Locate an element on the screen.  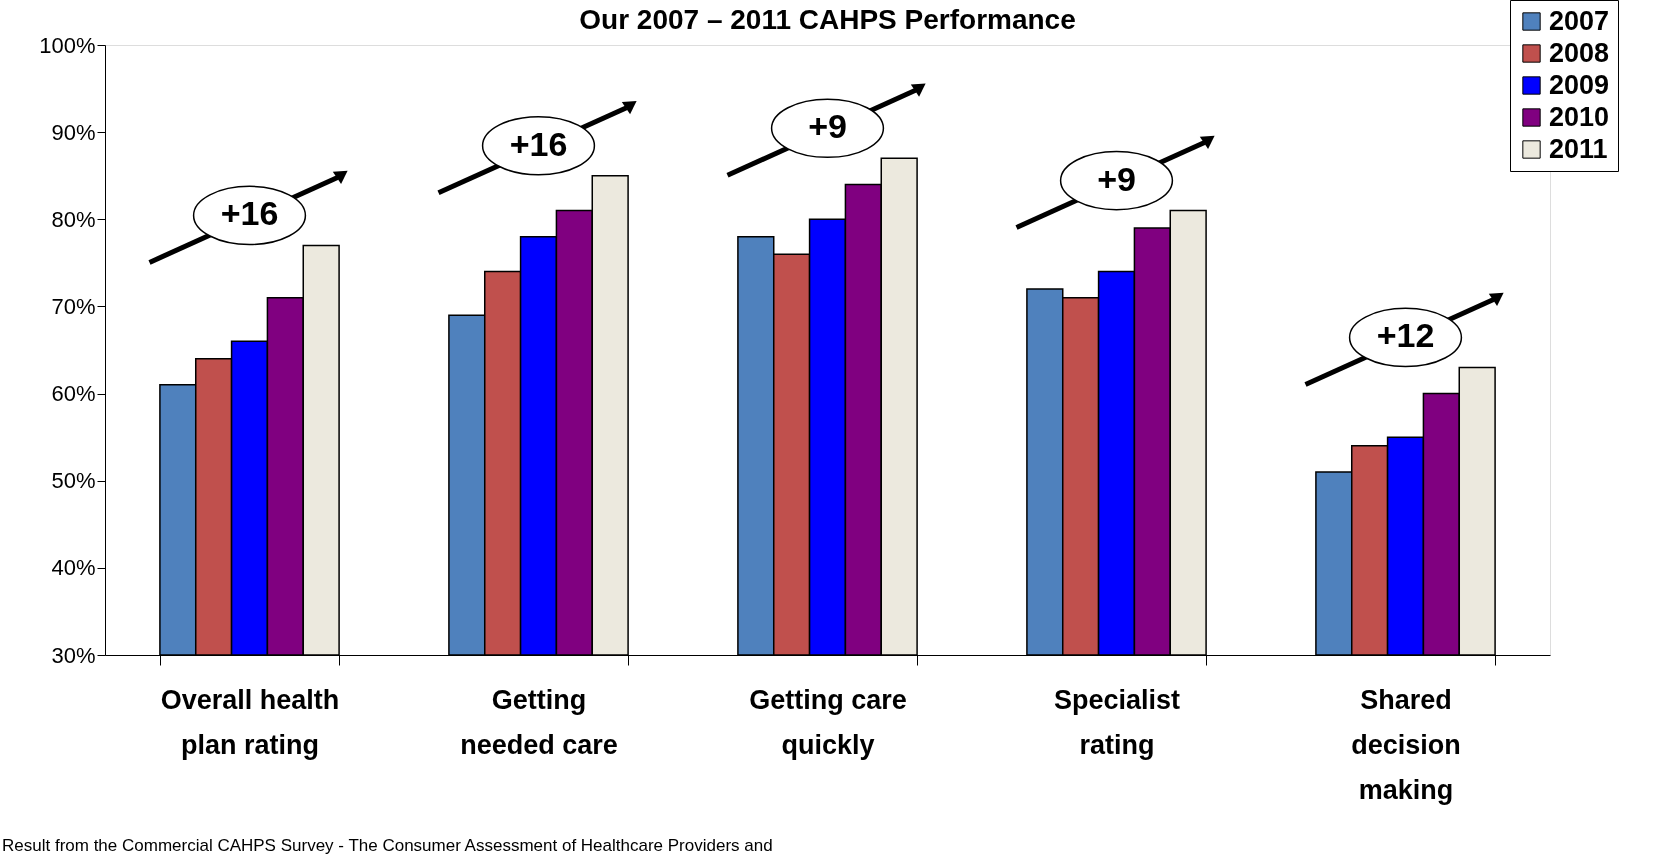
x-tick-label: Getting needed care is located at coordinates (539, 722).